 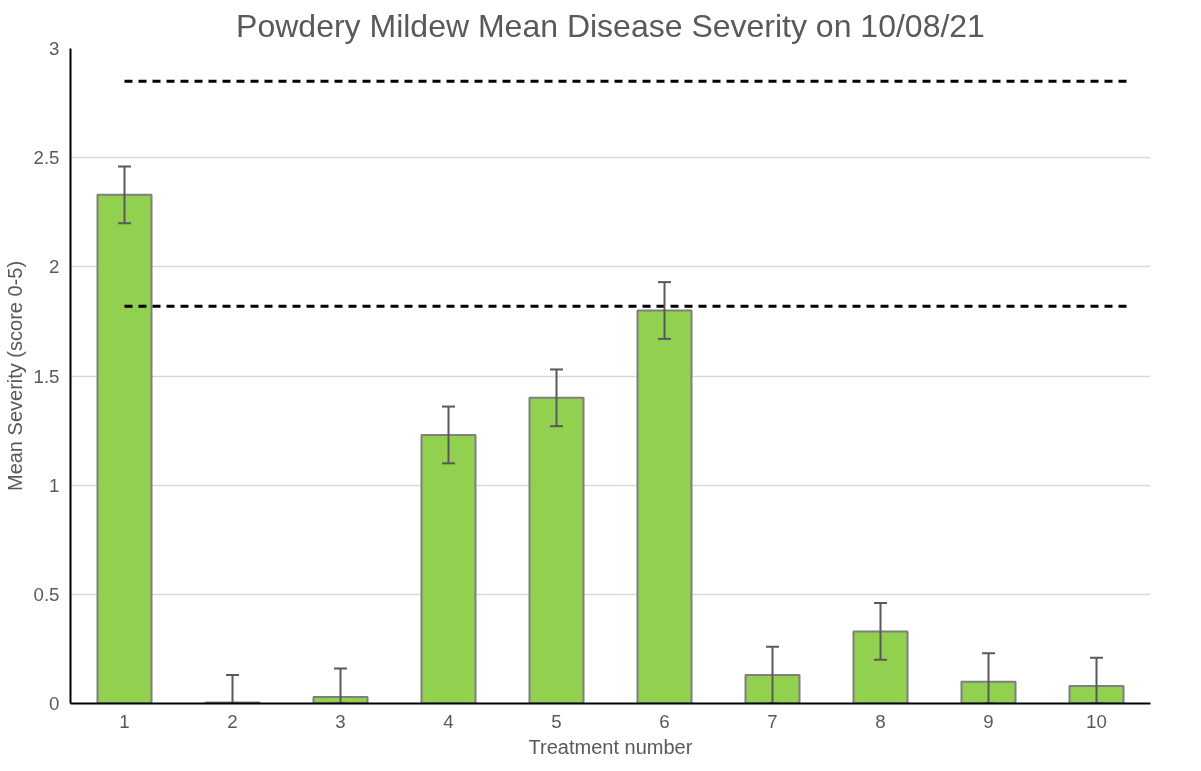 What do you see at coordinates (54, 48) in the screenshot?
I see `y-tick-label: 3` at bounding box center [54, 48].